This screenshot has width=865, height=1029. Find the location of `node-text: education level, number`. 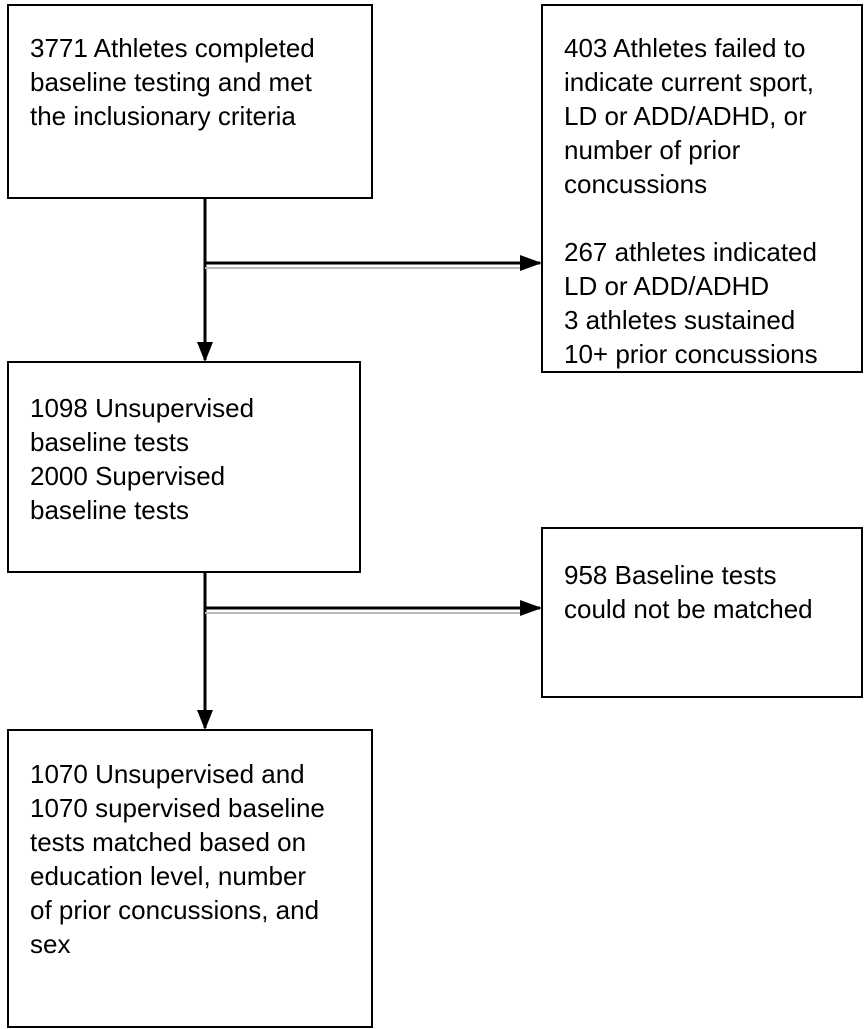

node-text: education level, number is located at coordinates (168, 876).